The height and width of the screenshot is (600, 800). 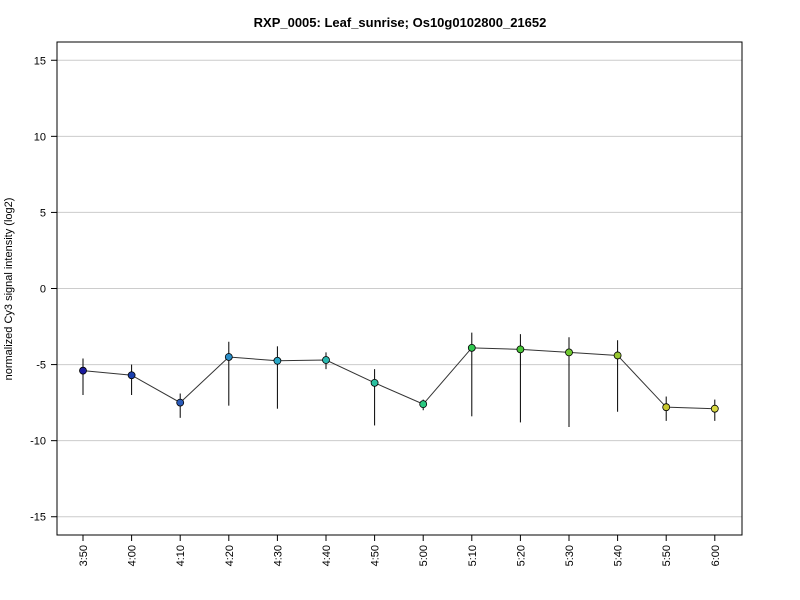 I want to click on x-tick-label: 6:00, so click(x=716, y=555).